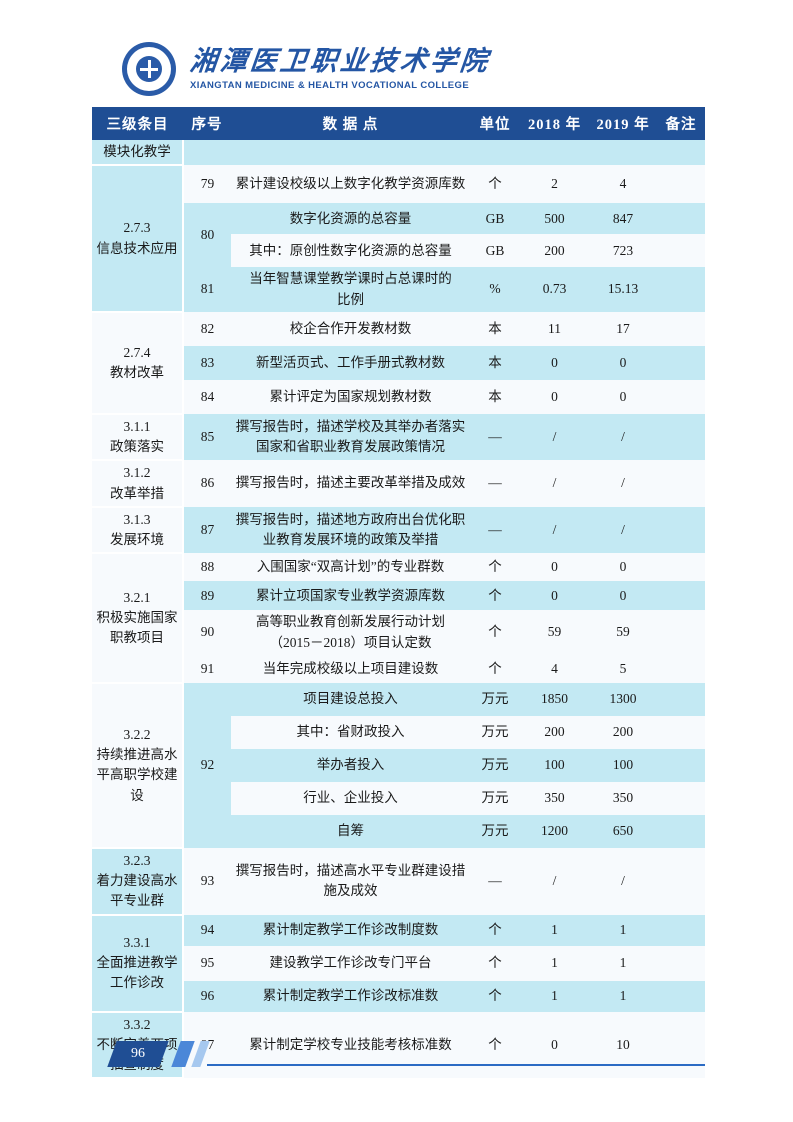 This screenshot has width=793, height=1122. What do you see at coordinates (623, 530) in the screenshot?
I see `value-2019-cell: /` at bounding box center [623, 530].